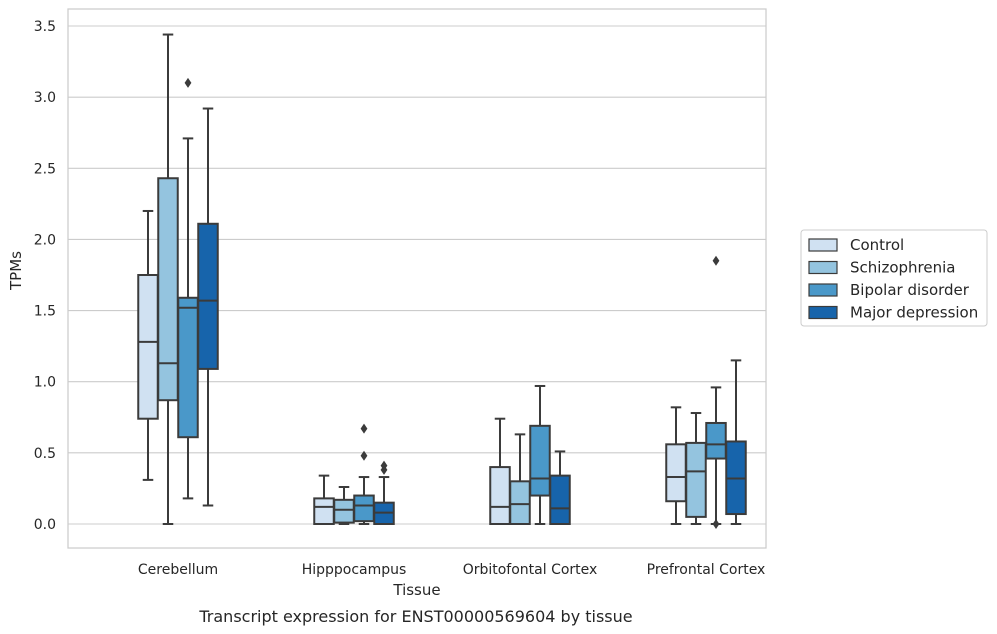 The height and width of the screenshot is (634, 997). I want to click on y-tick-label: 1.5, so click(45, 312).